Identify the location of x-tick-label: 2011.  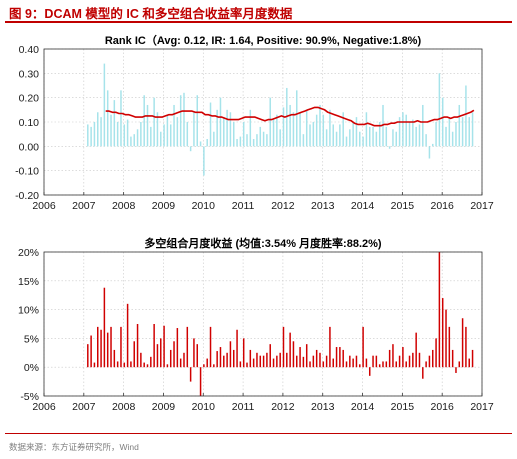
(243, 206).